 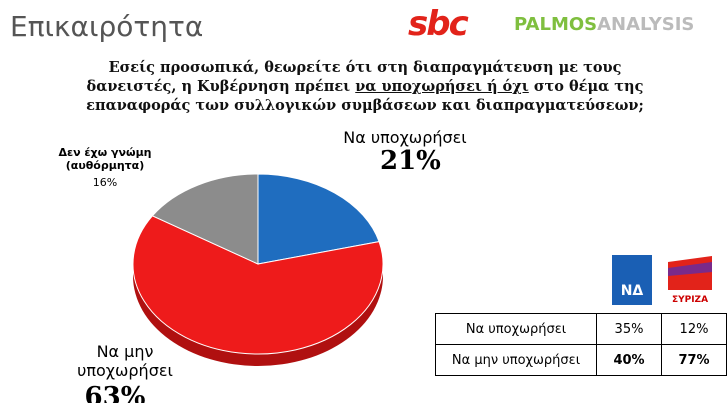 What do you see at coordinates (694, 329) in the screenshot?
I see `cell: 12%` at bounding box center [694, 329].